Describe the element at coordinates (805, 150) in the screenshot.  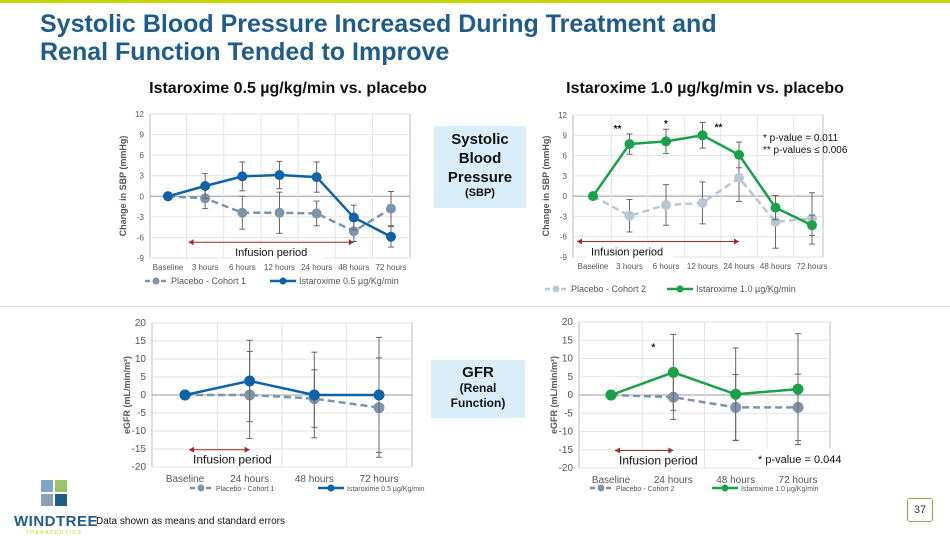
I see `p-value-note: ** p-values ≤ 0.006` at that location.